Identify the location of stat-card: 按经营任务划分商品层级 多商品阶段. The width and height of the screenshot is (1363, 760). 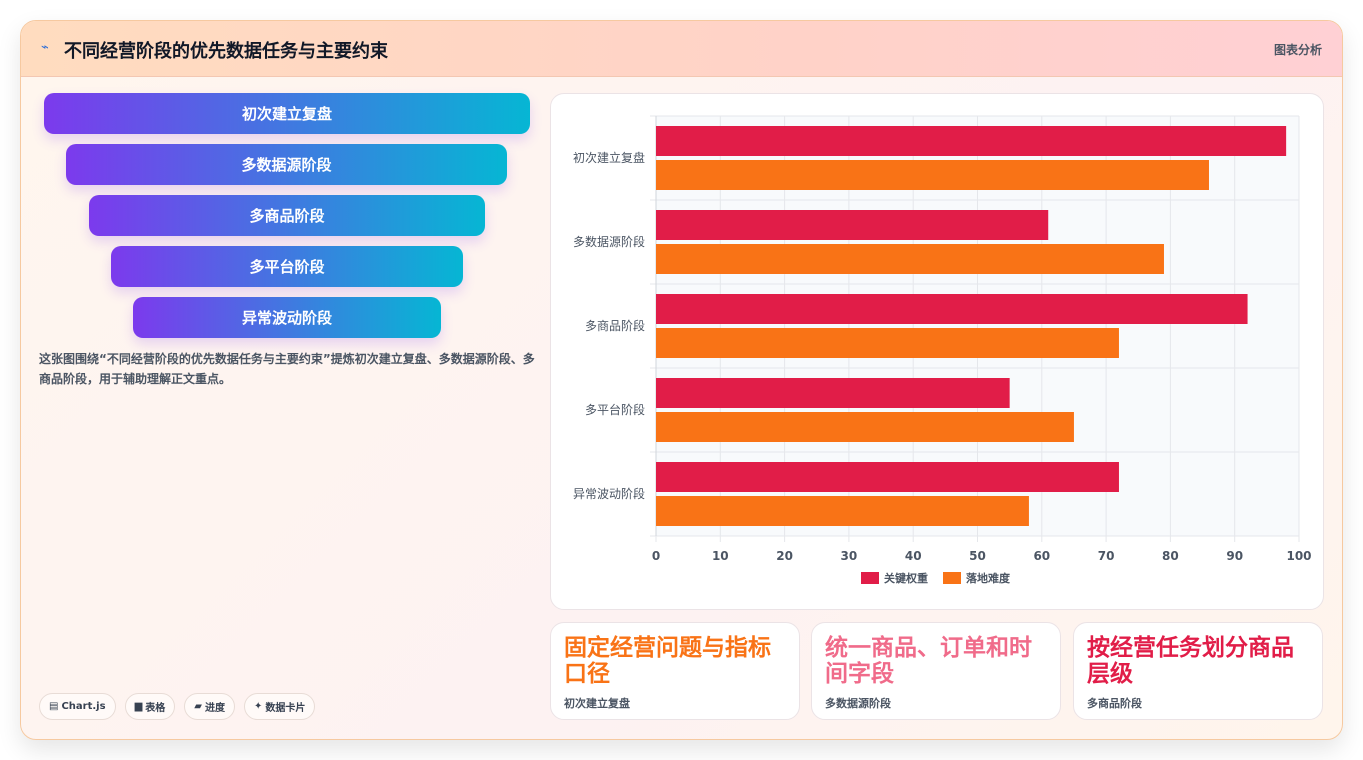
(1198, 671).